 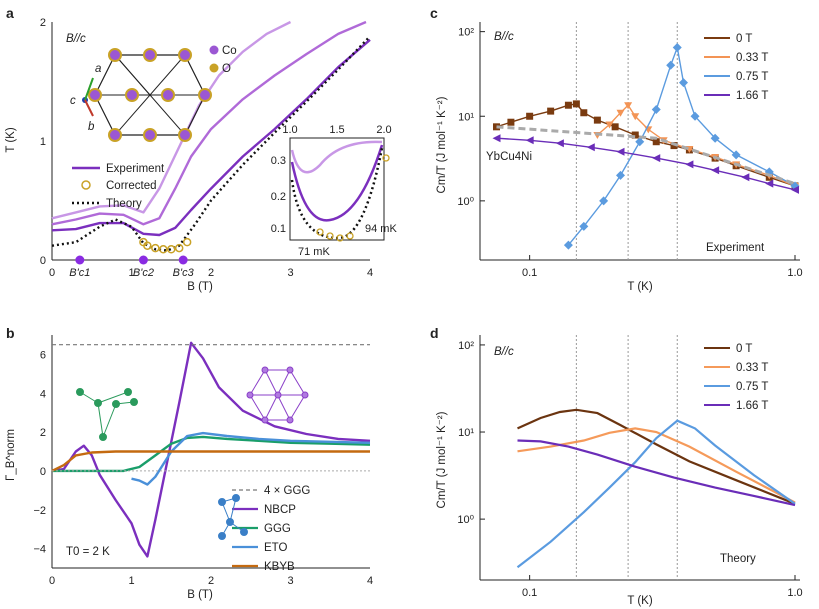 I want to click on b-series-ggg, so click(x=211, y=454).